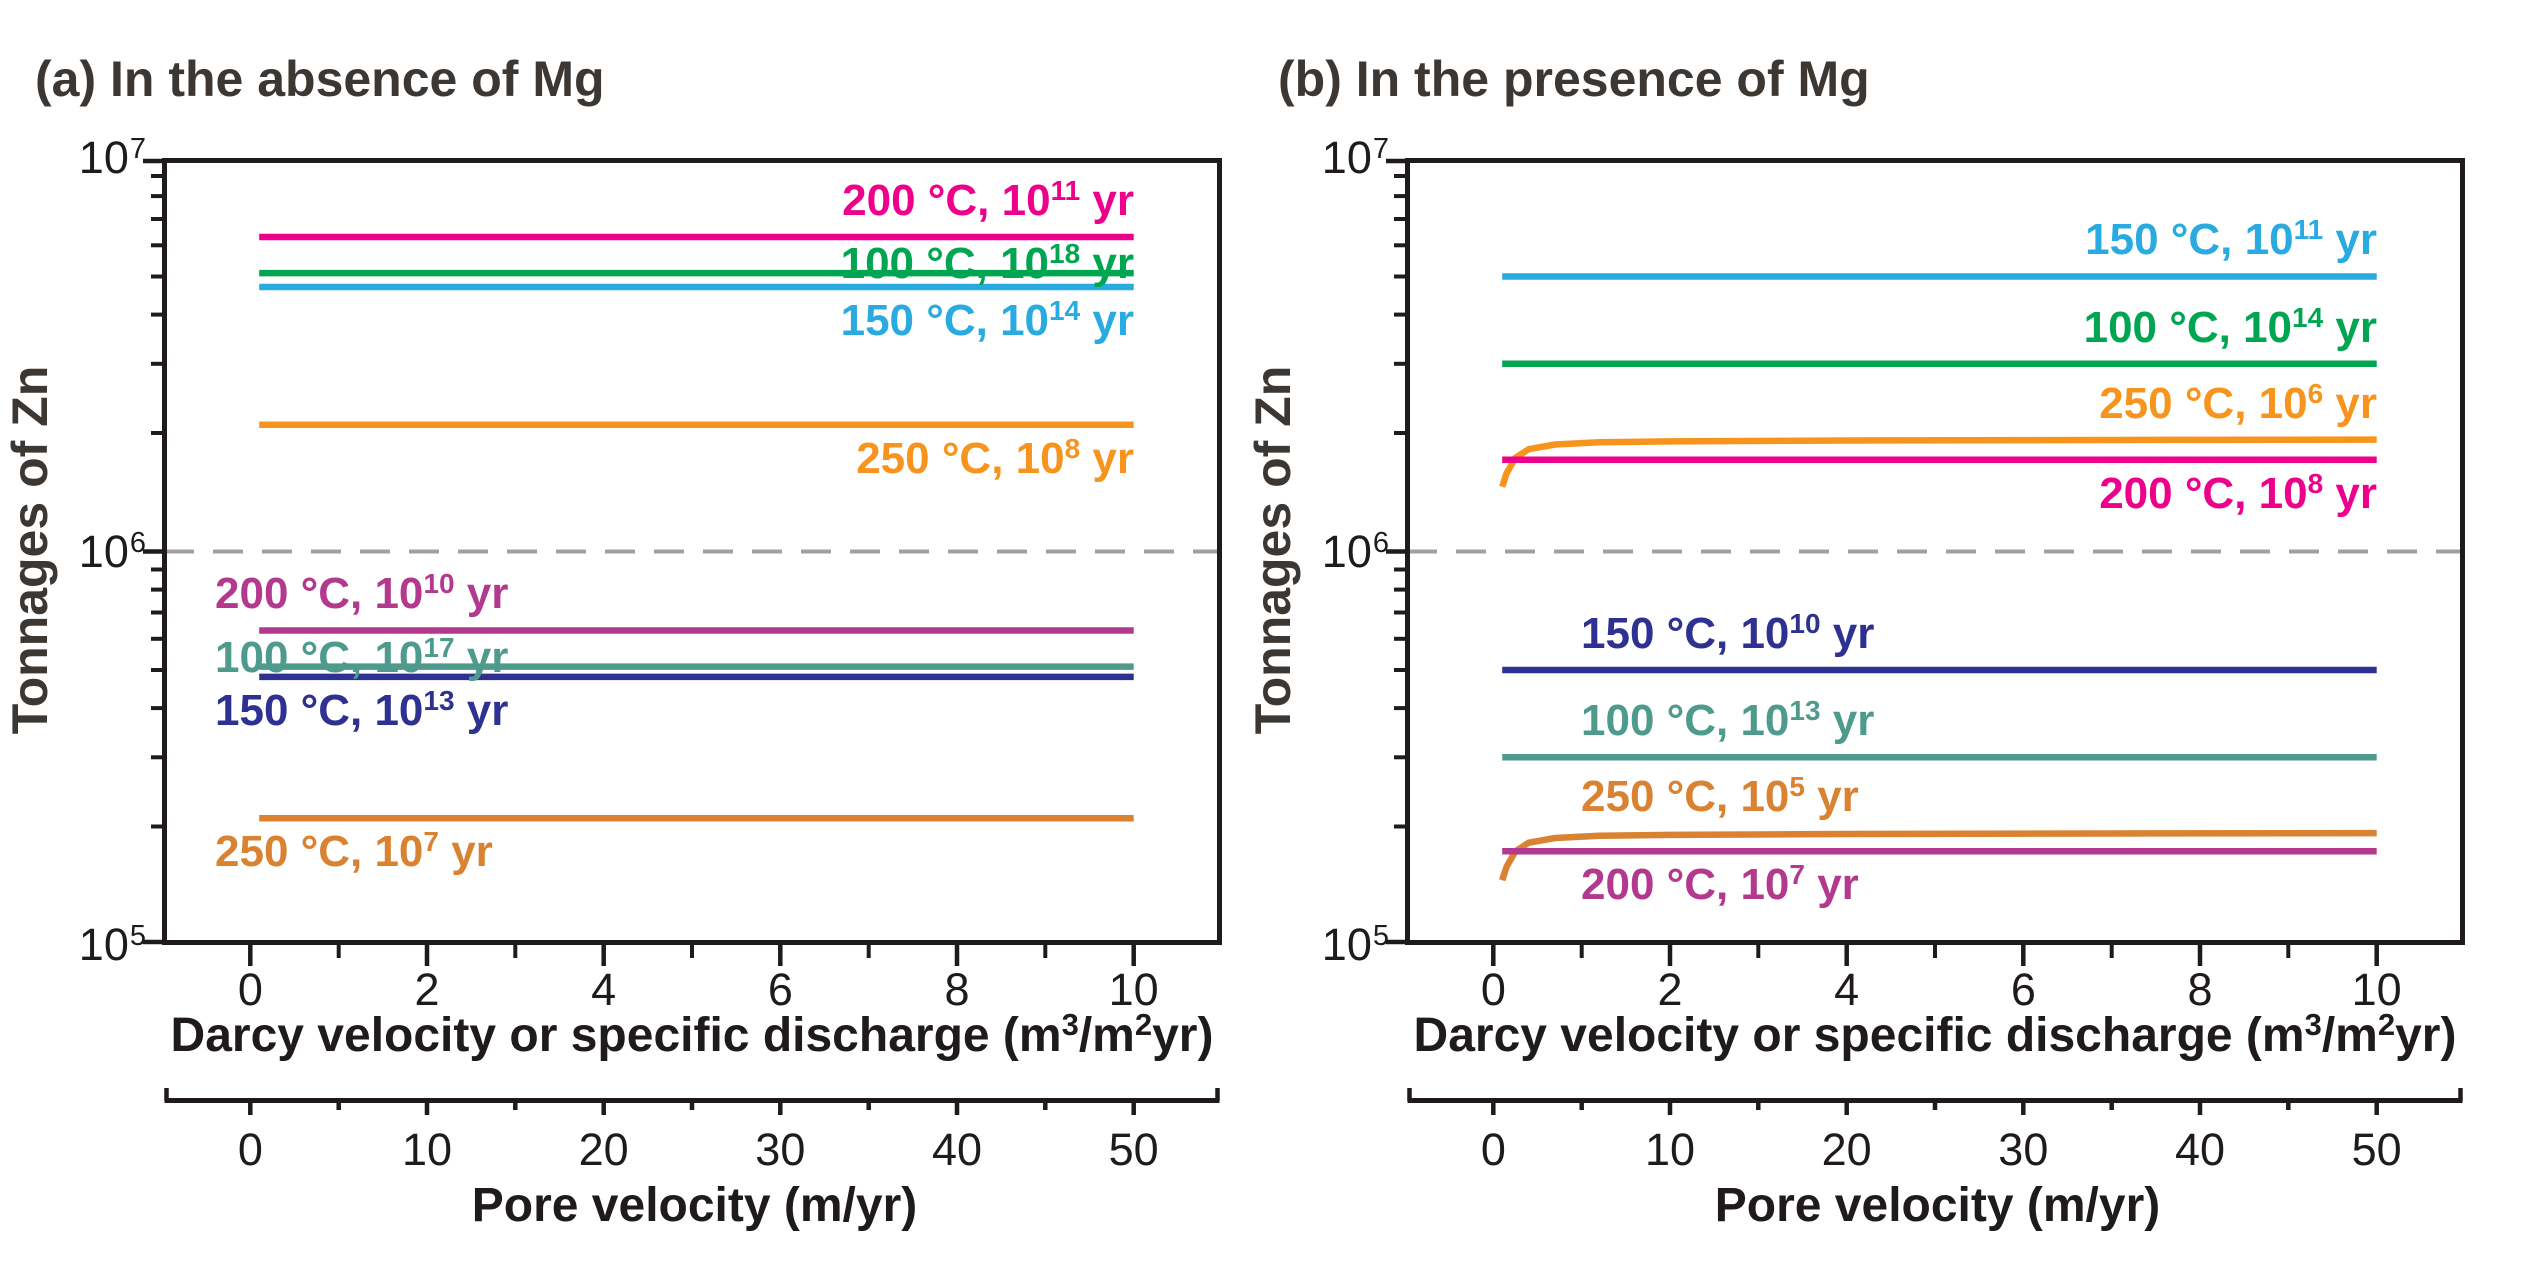  I want to click on series-label: 250 °C, 108 yr, so click(995, 460).